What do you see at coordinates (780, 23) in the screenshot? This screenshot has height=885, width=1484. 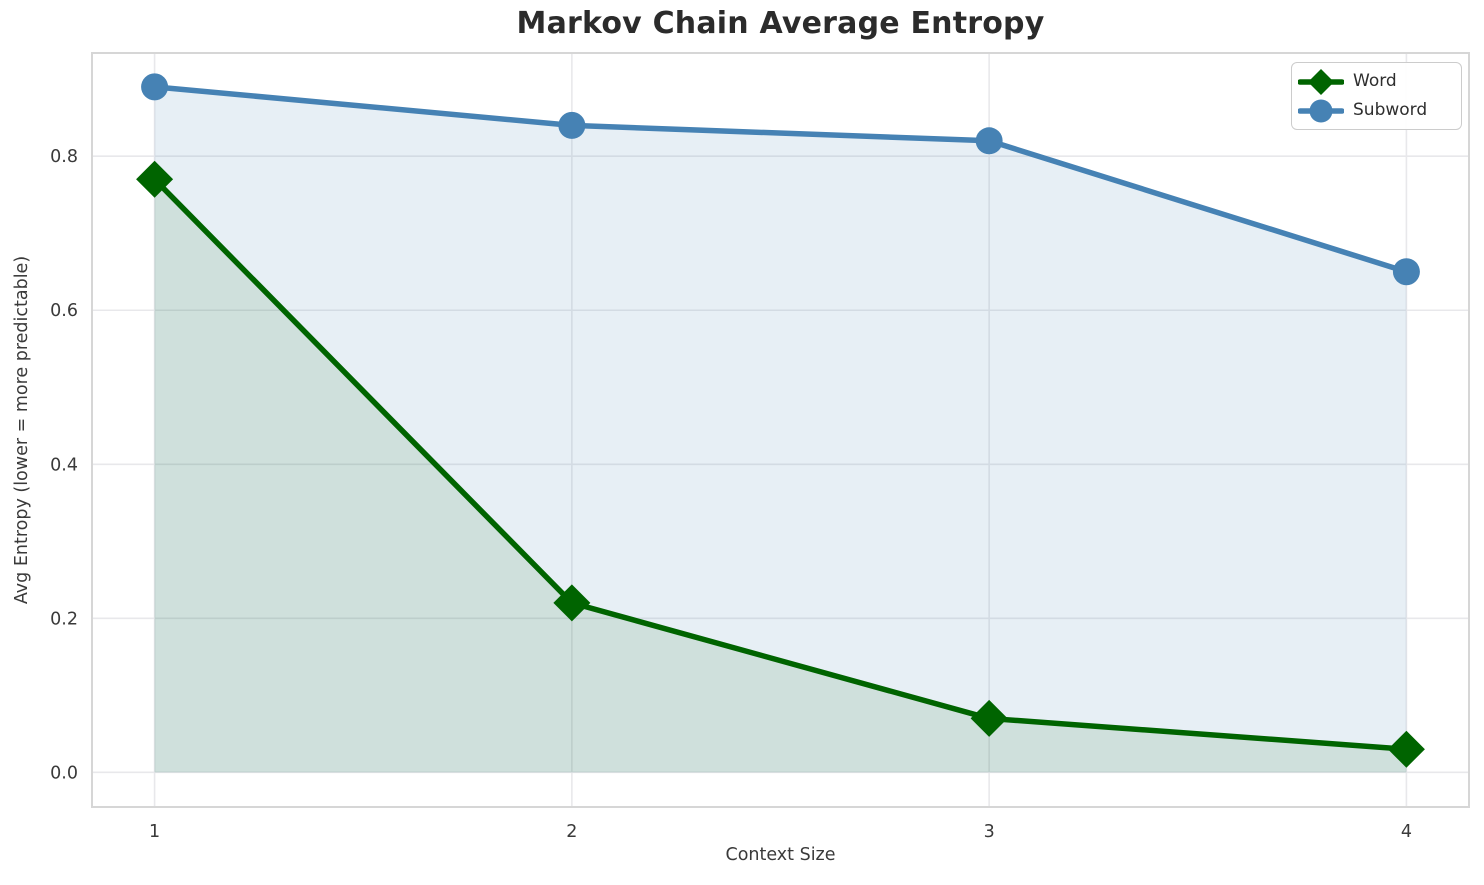 I see `chart-title: Markov Chain Average Entropy` at bounding box center [780, 23].